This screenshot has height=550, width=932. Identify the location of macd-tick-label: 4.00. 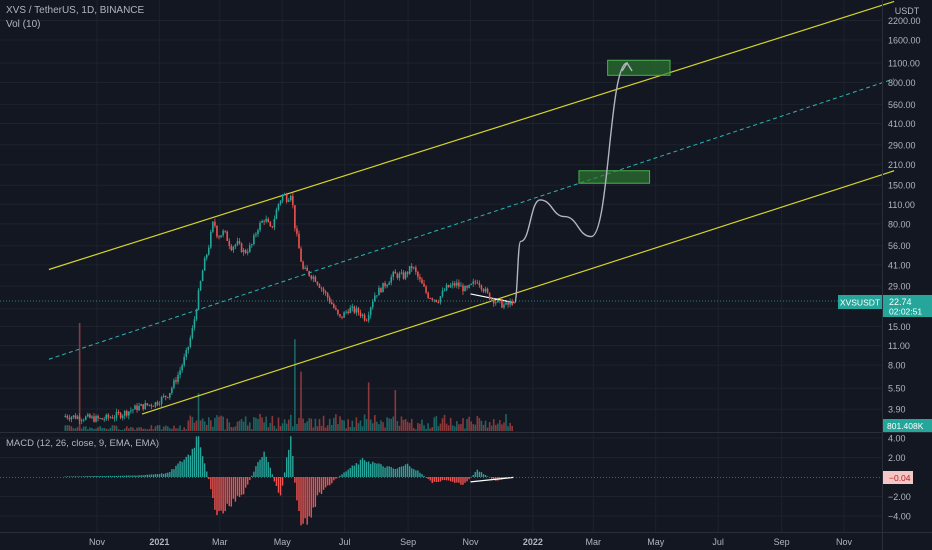
(897, 439).